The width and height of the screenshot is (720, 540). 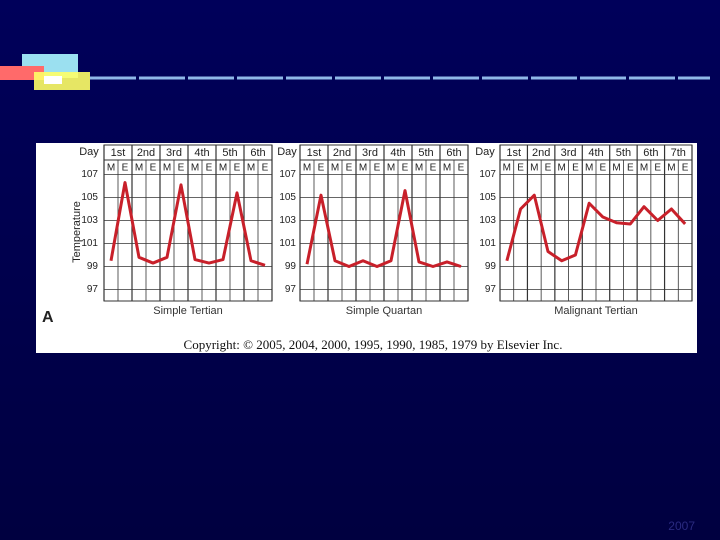 What do you see at coordinates (678, 153) in the screenshot?
I see `day-name: 7th` at bounding box center [678, 153].